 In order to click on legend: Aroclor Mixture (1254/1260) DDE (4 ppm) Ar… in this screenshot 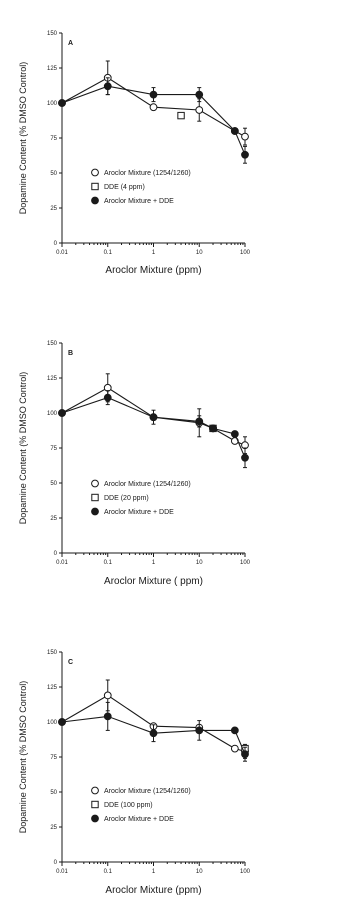, I will do `click(141, 186)`.